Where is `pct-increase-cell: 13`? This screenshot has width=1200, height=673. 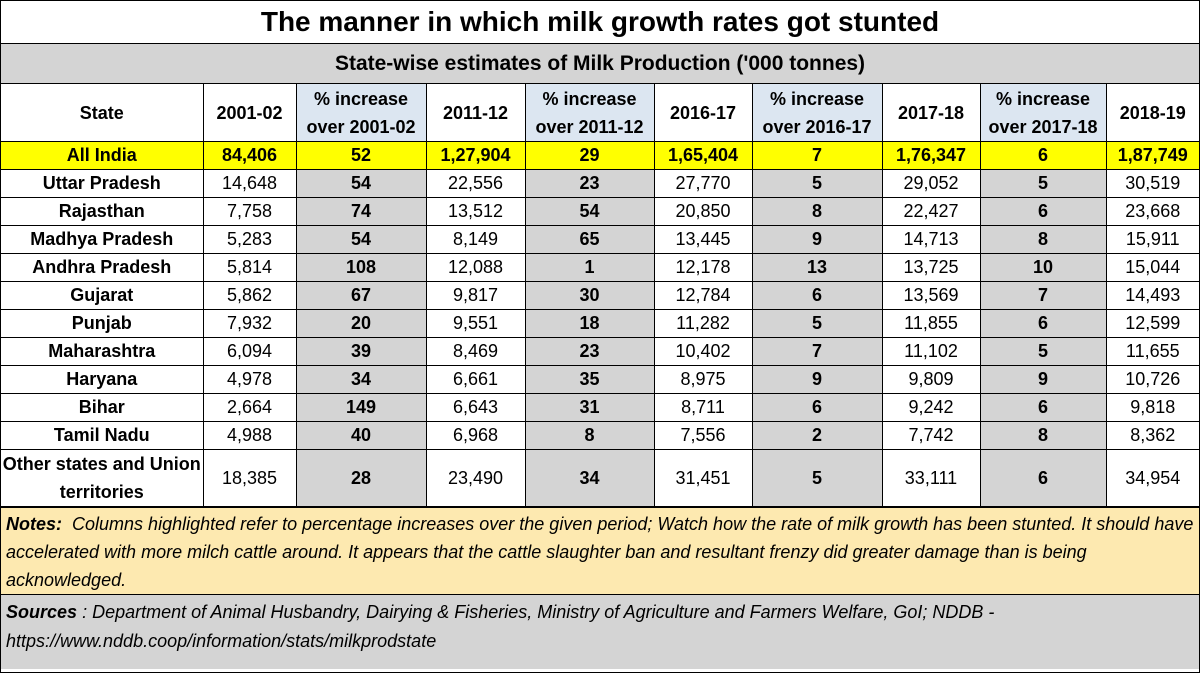 pct-increase-cell: 13 is located at coordinates (817, 267).